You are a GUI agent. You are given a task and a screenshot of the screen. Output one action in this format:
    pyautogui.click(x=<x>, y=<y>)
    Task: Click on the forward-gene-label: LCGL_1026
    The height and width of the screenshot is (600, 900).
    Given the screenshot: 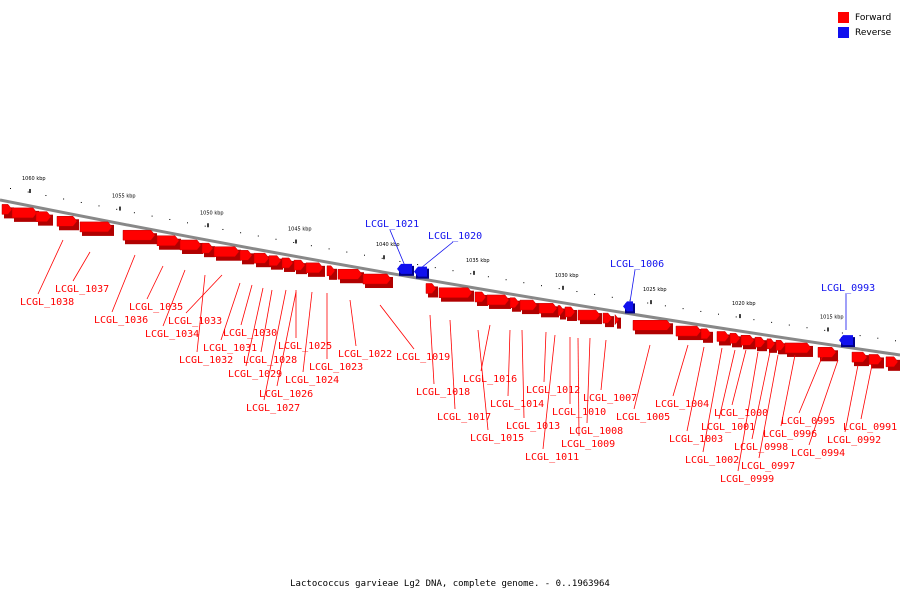 What is the action you would take?
    pyautogui.click(x=286, y=345)
    